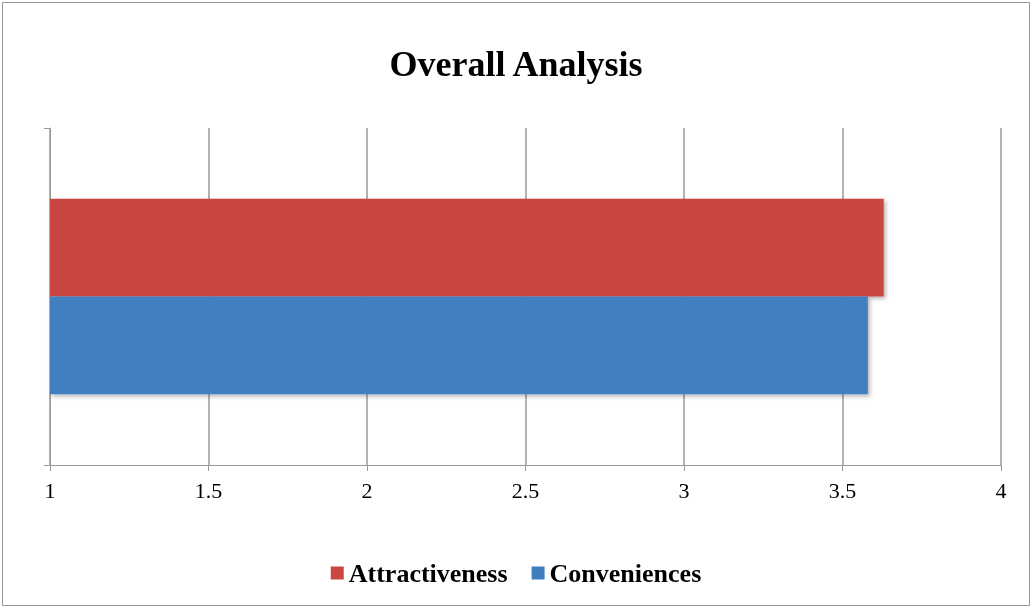 The width and height of the screenshot is (1034, 610). What do you see at coordinates (1001, 490) in the screenshot?
I see `x-tick-label: 4` at bounding box center [1001, 490].